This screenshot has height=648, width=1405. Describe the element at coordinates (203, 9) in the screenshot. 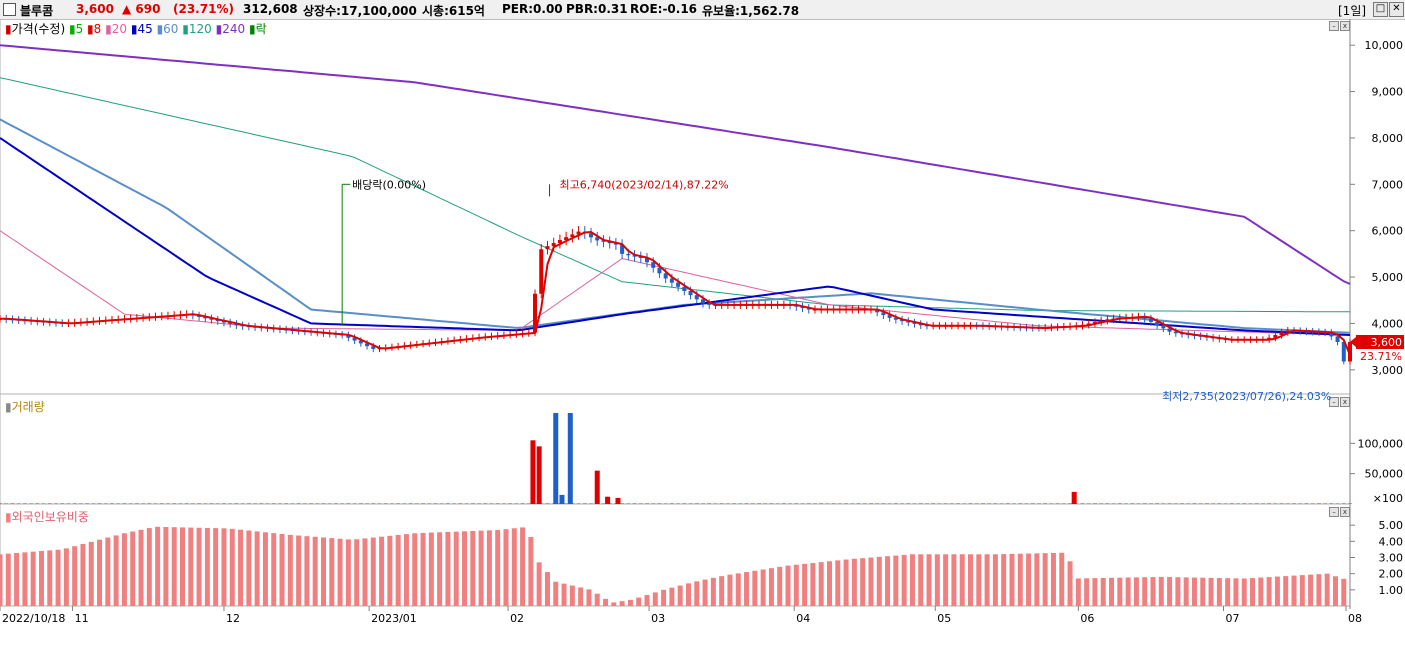

I see `price-change-percent: (23.71%)` at that location.